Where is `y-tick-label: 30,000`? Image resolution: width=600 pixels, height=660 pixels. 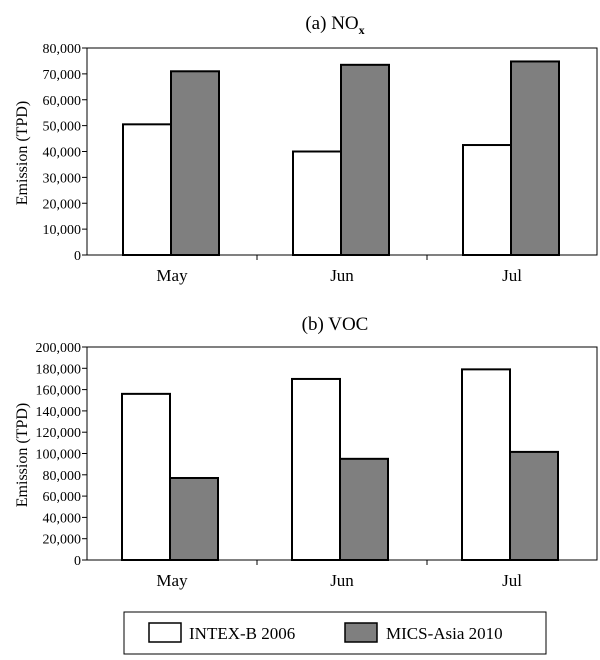
y-tick-label: 30,000 is located at coordinates (62, 178).